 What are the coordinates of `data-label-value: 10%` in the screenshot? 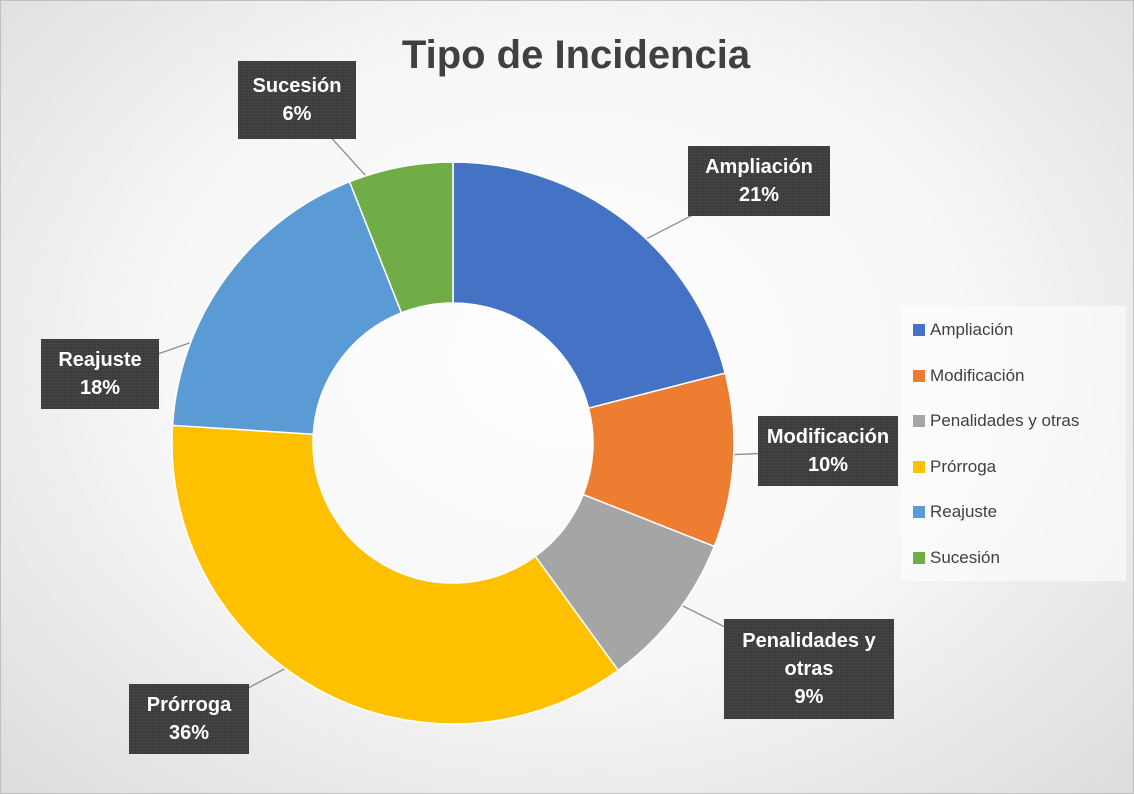 It's located at (828, 465).